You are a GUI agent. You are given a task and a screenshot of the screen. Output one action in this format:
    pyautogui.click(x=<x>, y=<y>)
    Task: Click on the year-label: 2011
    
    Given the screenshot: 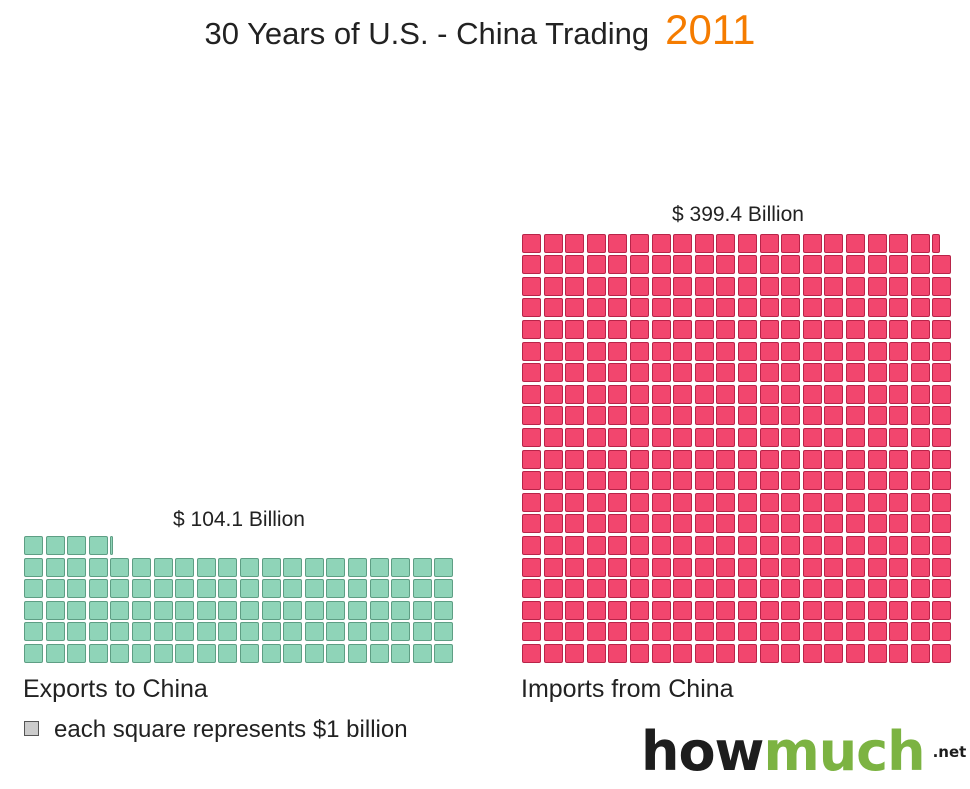 What is the action you would take?
    pyautogui.click(x=710, y=29)
    